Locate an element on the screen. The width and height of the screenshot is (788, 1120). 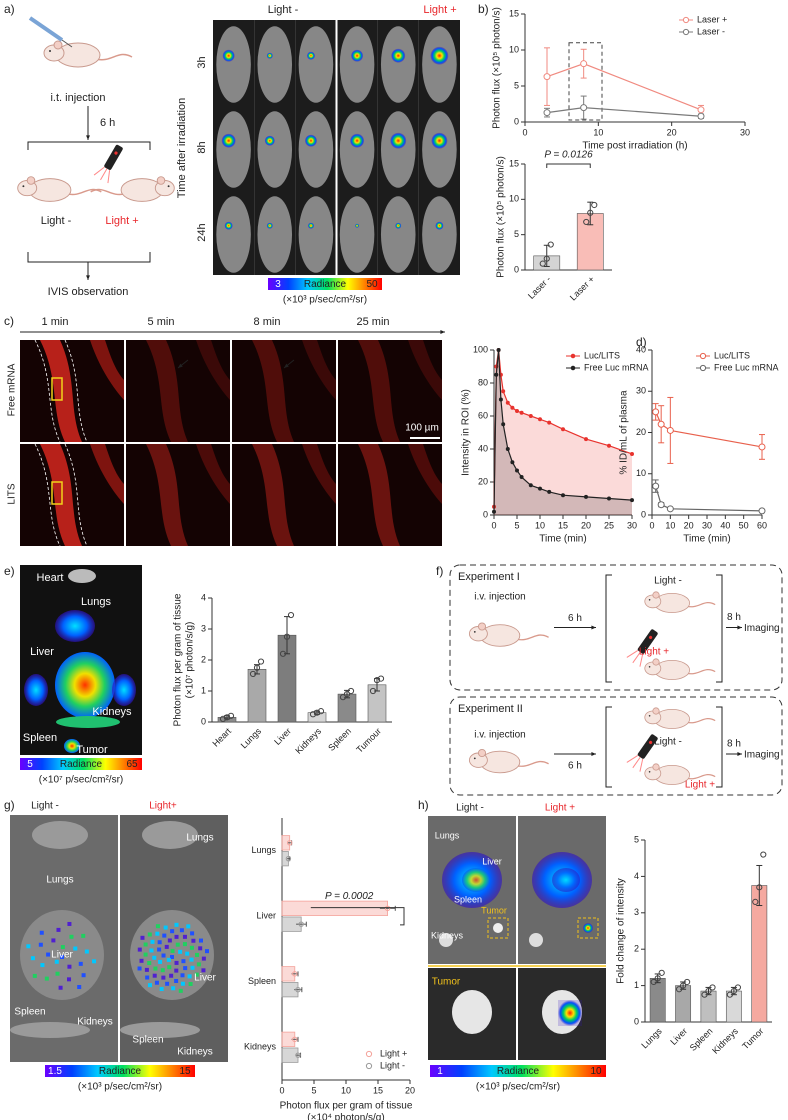
colorbar-min: 5 is located at coordinates (30, 764).